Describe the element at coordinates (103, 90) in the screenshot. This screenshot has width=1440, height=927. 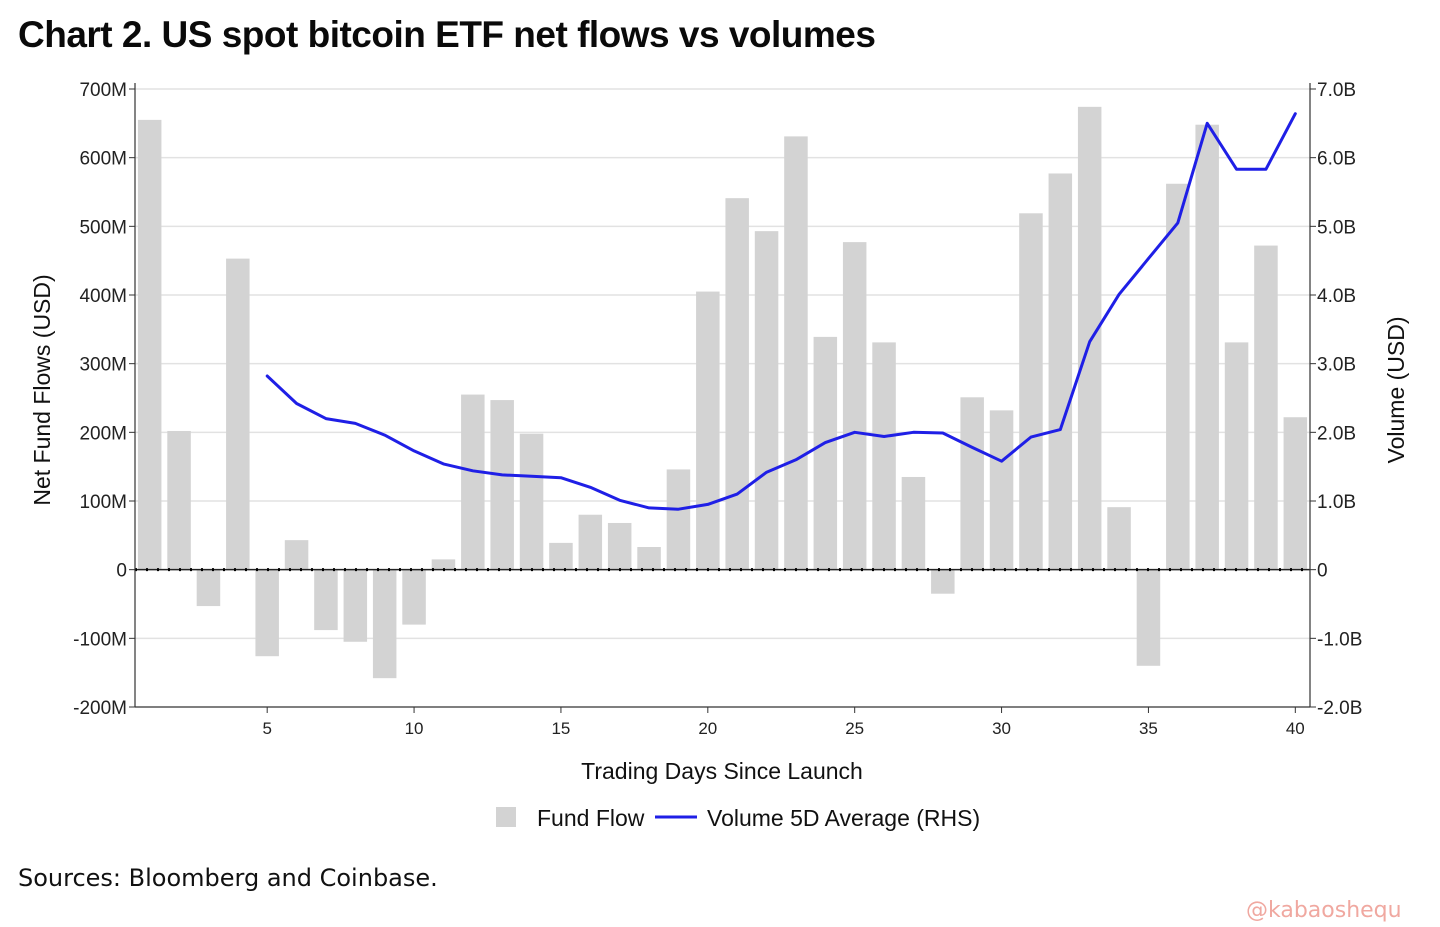
I see `y-left-tick-label: 700M` at that location.